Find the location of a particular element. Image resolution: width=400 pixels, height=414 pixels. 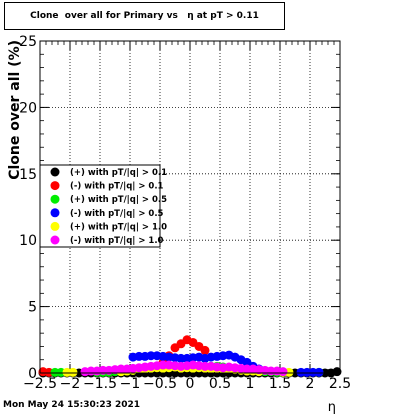

legend-label: (+) with pT/|q| > 0.5 is located at coordinates (118, 200).